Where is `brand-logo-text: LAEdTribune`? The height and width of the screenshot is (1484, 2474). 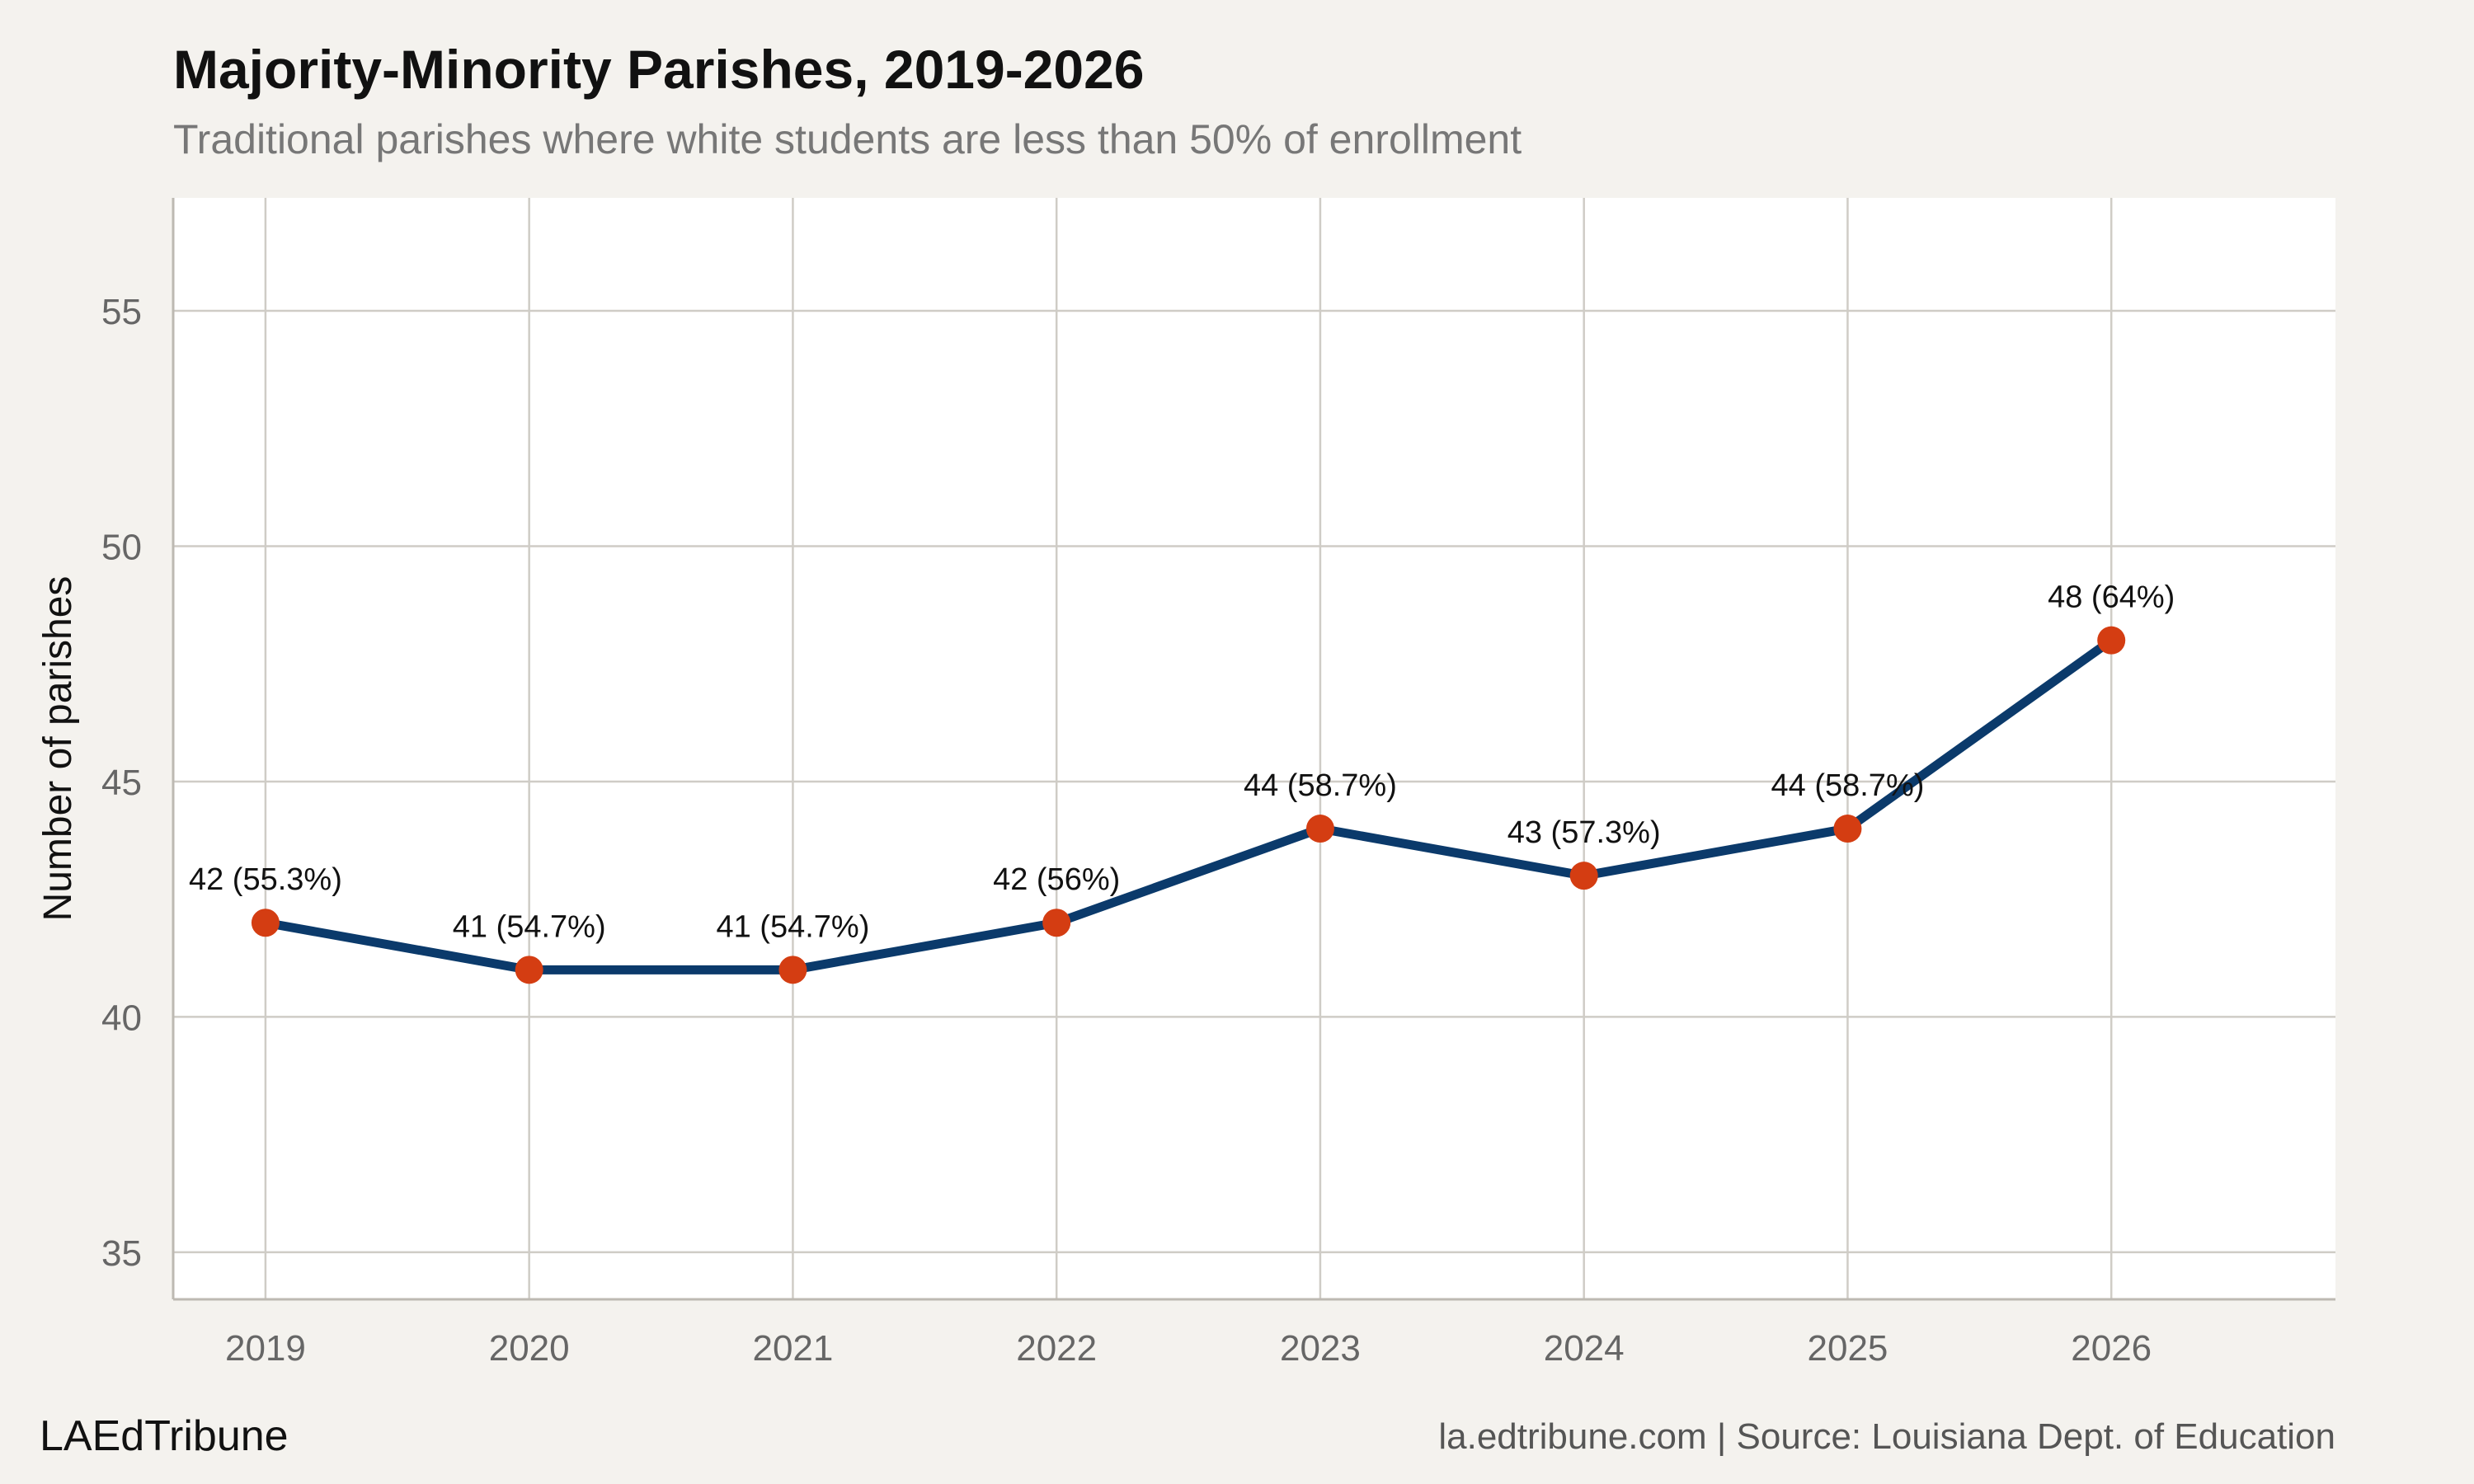
brand-logo-text: LAEdTribune is located at coordinates (164, 1436).